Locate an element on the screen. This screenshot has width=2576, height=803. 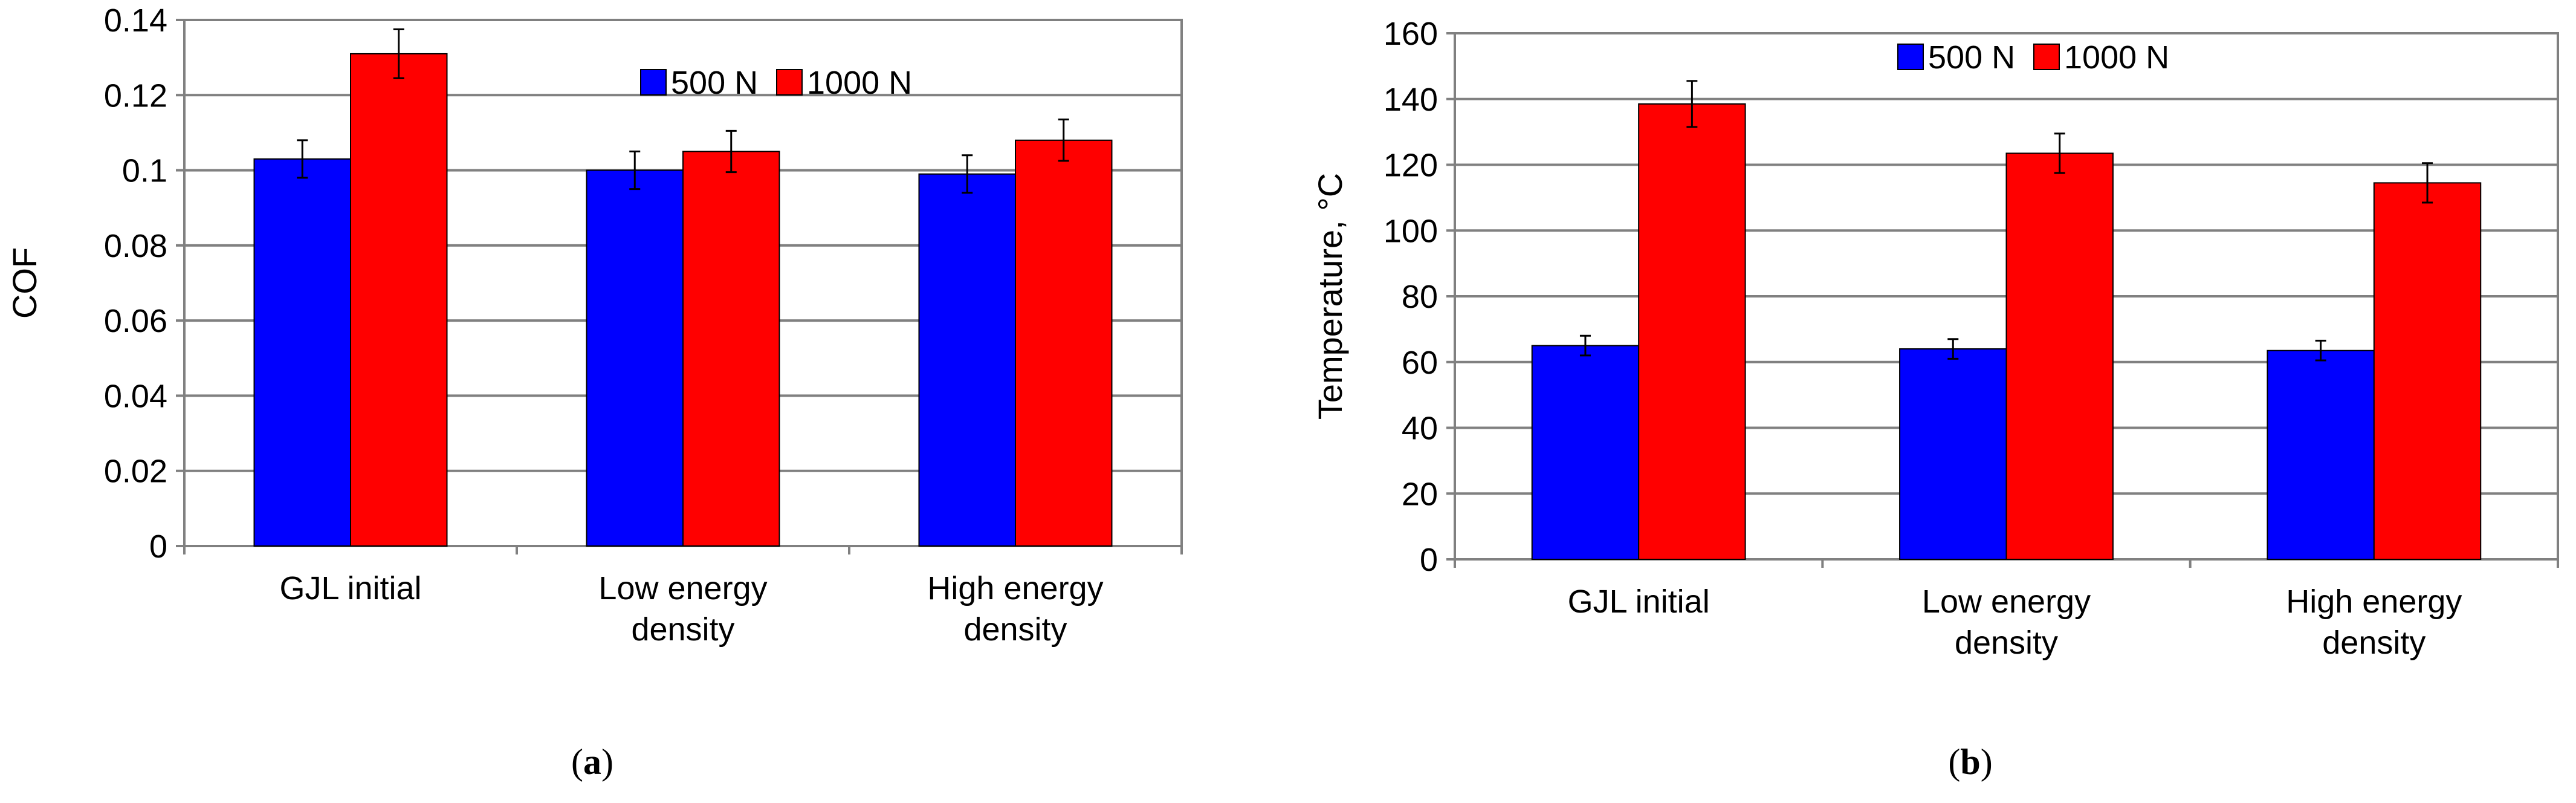
y-tick-label: 0.1 is located at coordinates (144, 171).